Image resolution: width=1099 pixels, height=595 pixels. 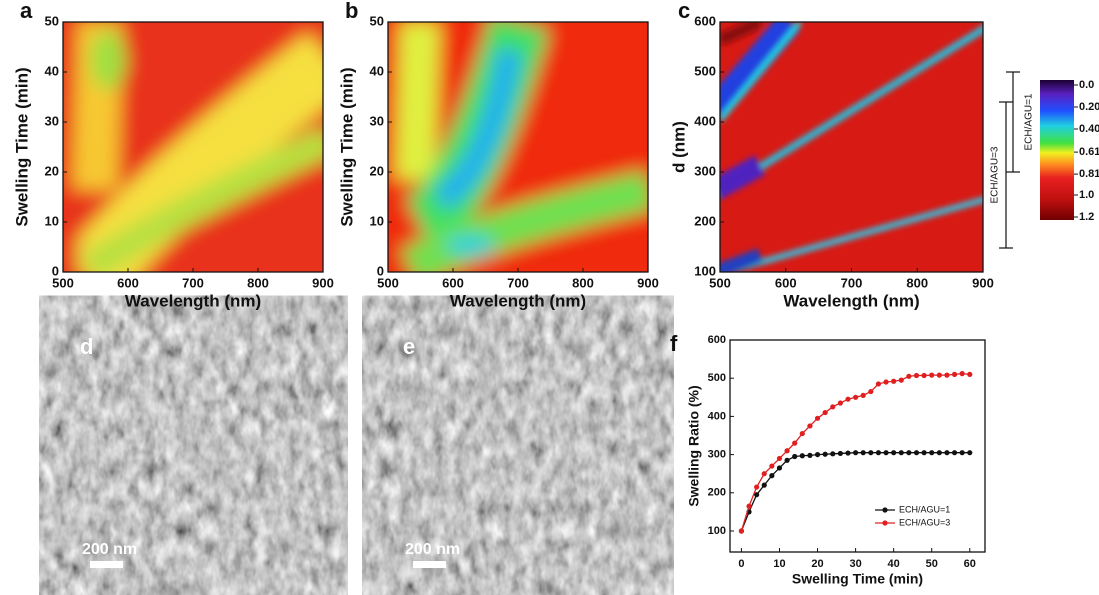 What do you see at coordinates (52, 170) in the screenshot?
I see `y-tick-label: 20` at bounding box center [52, 170].